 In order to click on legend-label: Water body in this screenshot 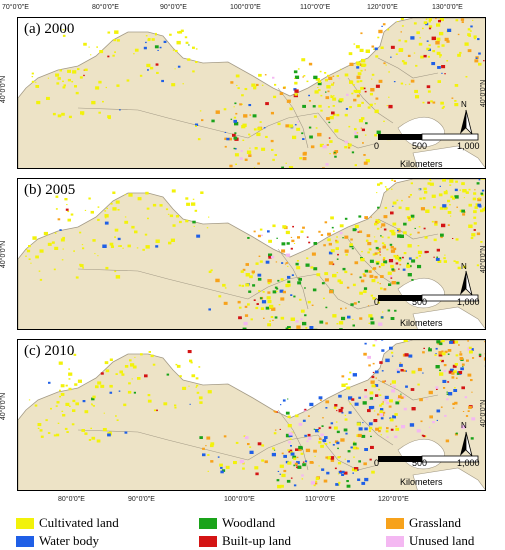, I will do `click(69, 540)`.